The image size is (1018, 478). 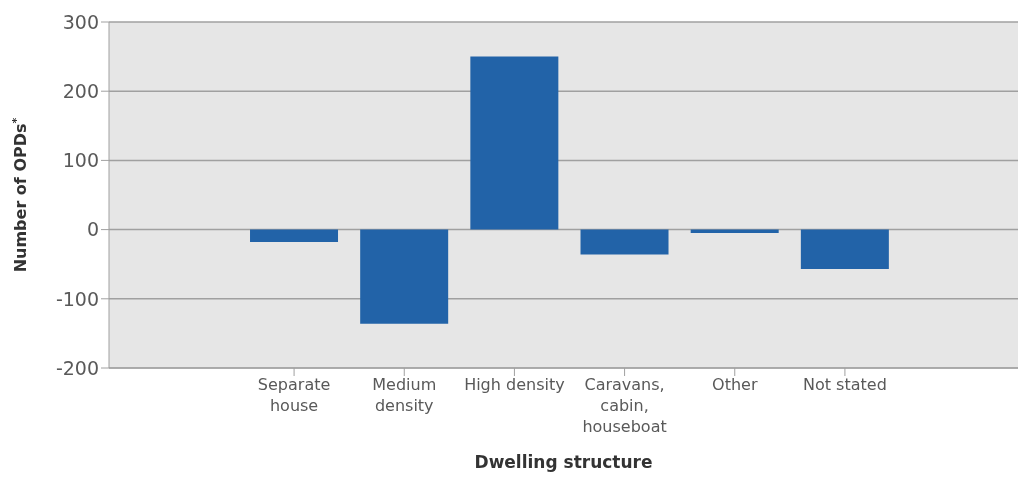 What do you see at coordinates (80, 21) in the screenshot?
I see `y-tick-label: 300` at bounding box center [80, 21].